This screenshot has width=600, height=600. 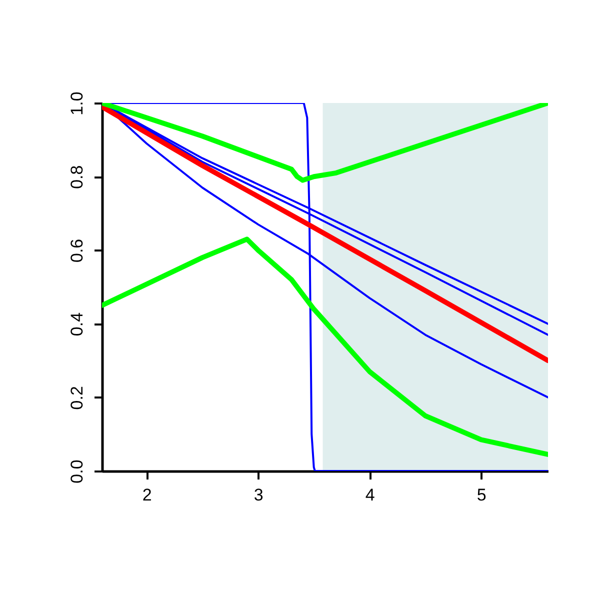 What do you see at coordinates (77, 472) in the screenshot?
I see `y-tick-label: 0.0` at bounding box center [77, 472].